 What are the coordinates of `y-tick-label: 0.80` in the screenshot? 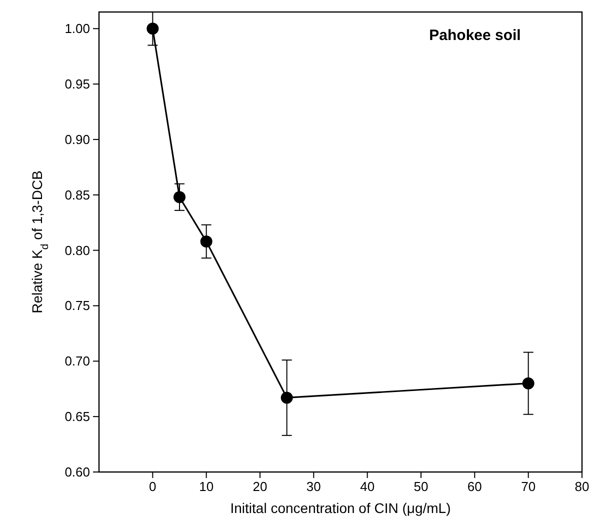 It's located at (77, 250).